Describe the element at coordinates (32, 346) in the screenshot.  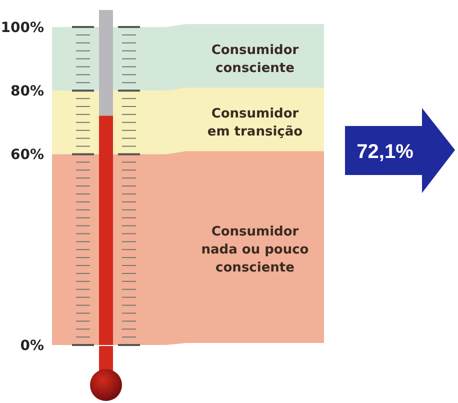
I see `y-tick-label: 0%` at that location.